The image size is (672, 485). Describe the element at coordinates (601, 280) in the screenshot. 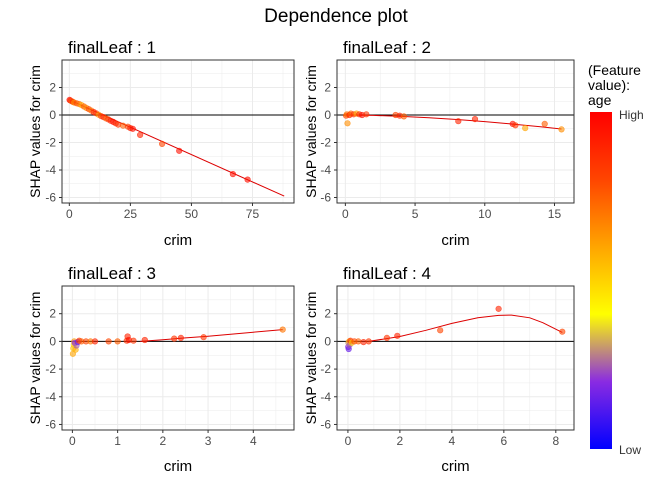

I see `legend-color-bar` at that location.